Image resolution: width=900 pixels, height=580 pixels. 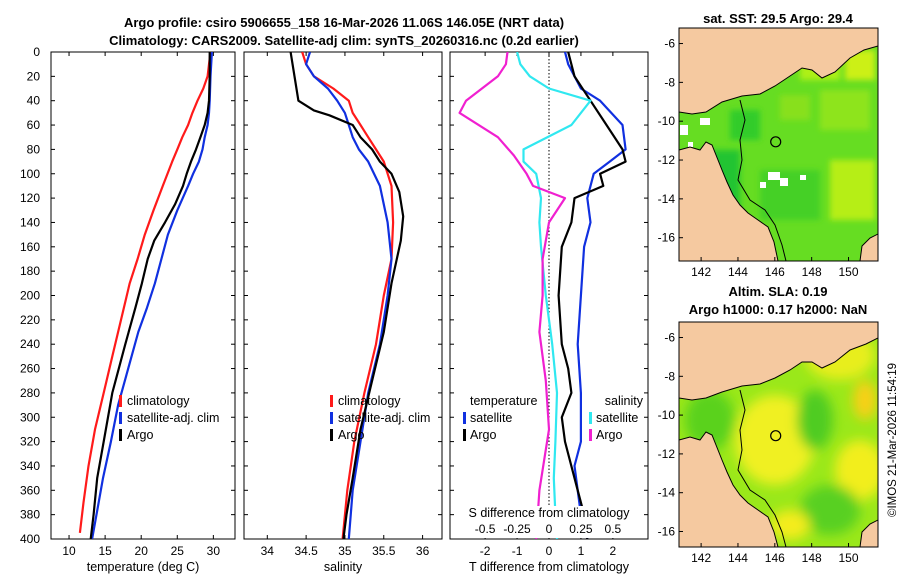 I want to click on x-tick-label: 2, so click(x=613, y=551).